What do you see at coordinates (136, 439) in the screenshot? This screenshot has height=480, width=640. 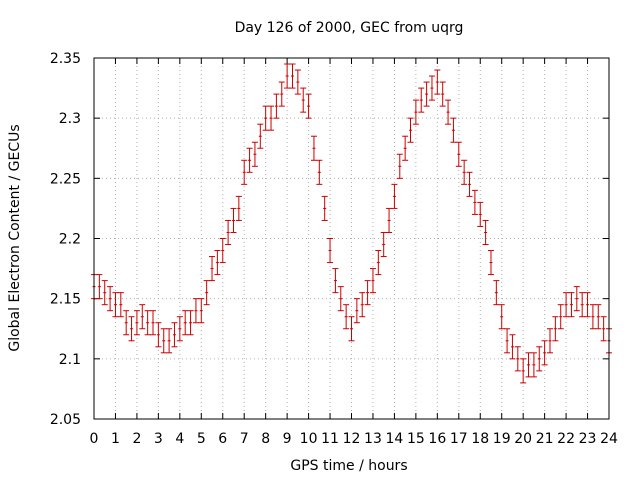 I see `x-tick-label: 2` at bounding box center [136, 439].